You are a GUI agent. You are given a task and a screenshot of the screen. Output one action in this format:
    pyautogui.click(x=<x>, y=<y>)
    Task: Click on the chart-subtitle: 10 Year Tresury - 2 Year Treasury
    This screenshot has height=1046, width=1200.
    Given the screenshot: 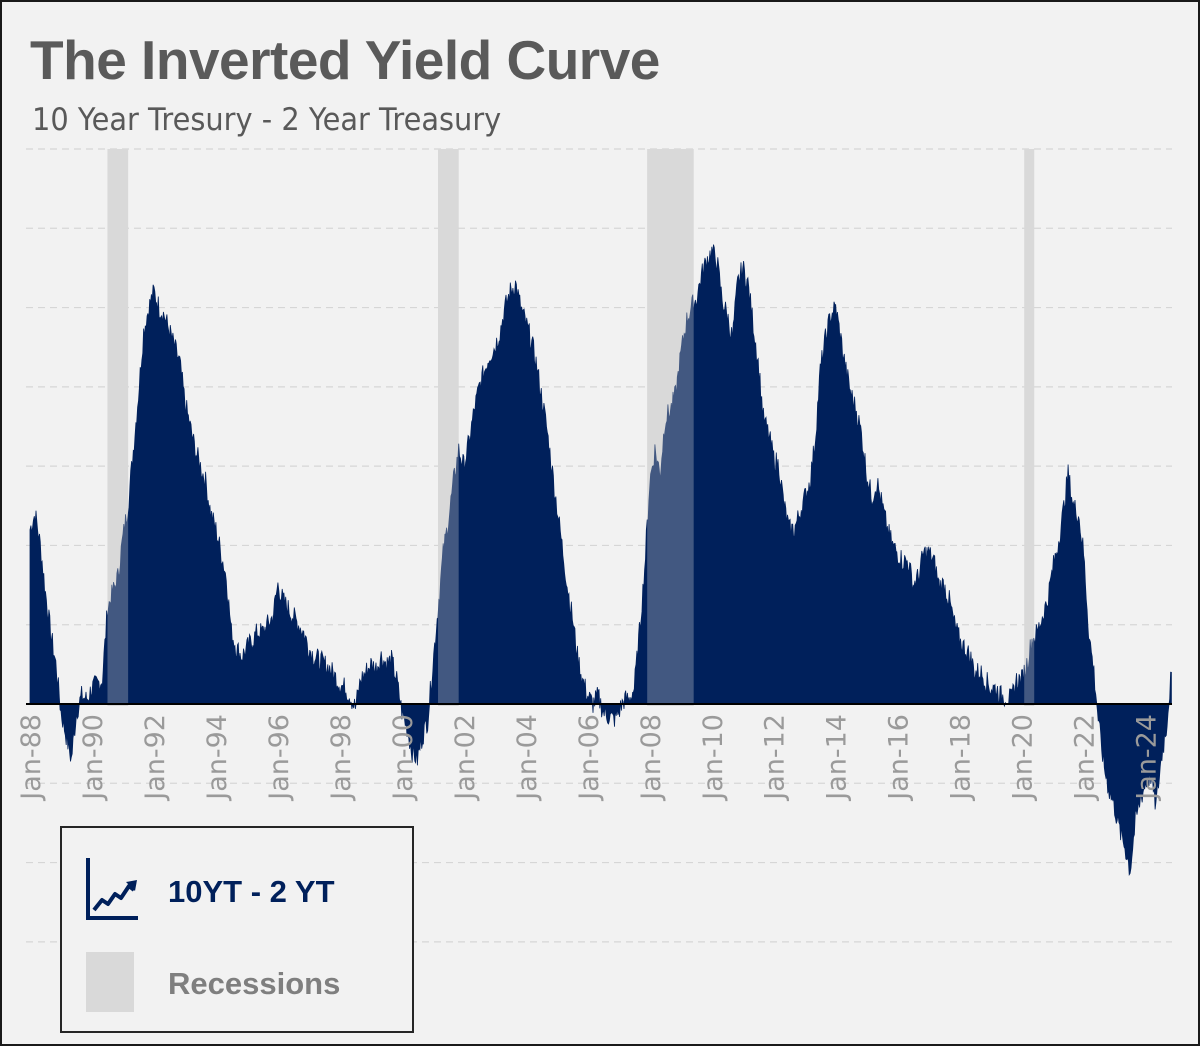 What is the action you would take?
    pyautogui.click(x=267, y=120)
    